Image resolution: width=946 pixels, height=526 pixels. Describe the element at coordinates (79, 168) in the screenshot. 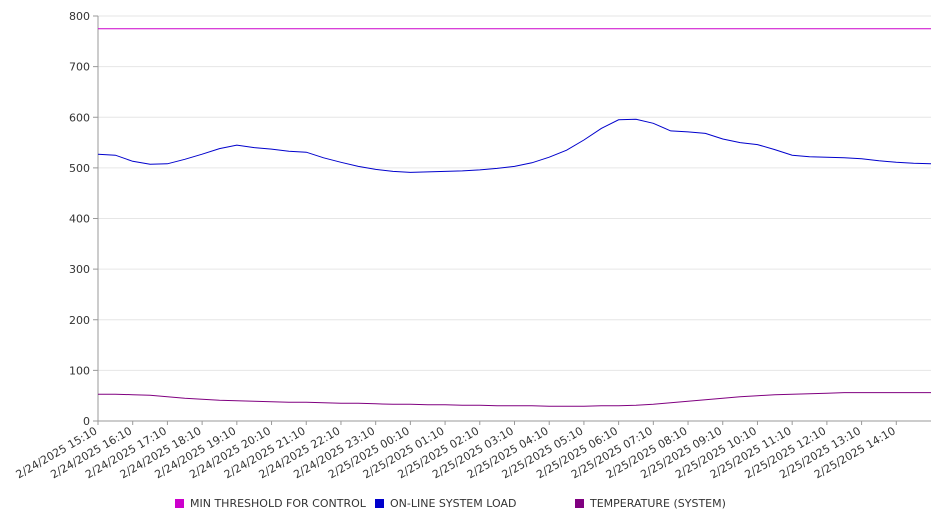

I see `y-tick-label: 500` at that location.